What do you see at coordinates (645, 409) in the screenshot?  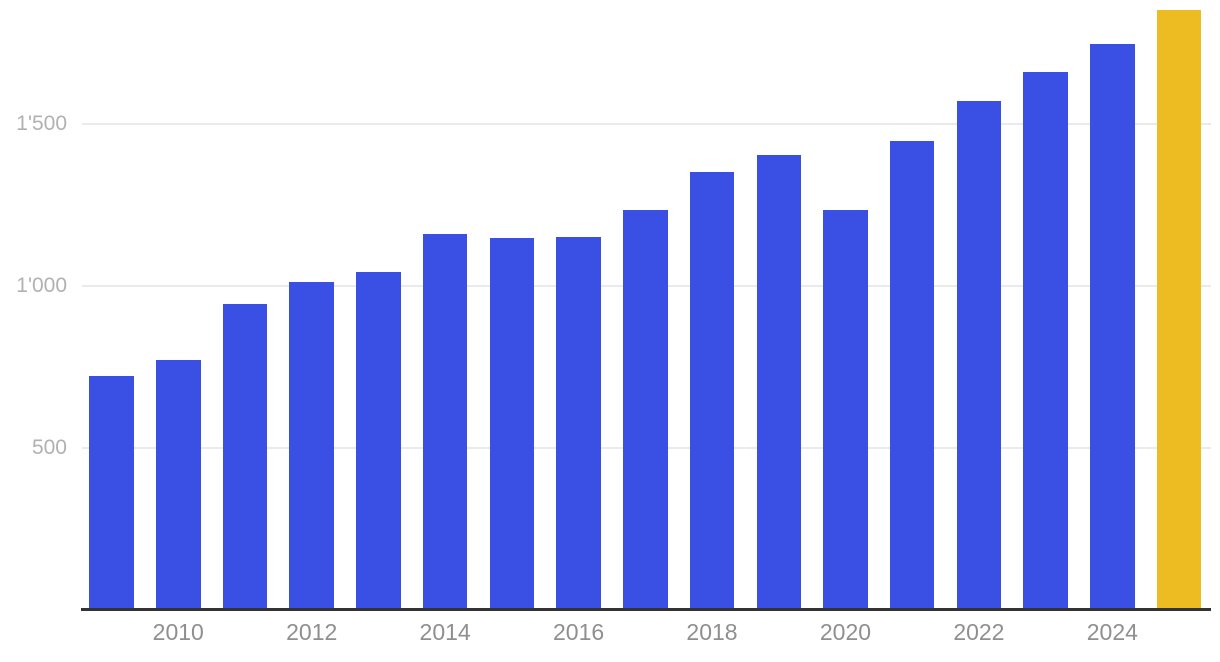 I see `bar-2017` at bounding box center [645, 409].